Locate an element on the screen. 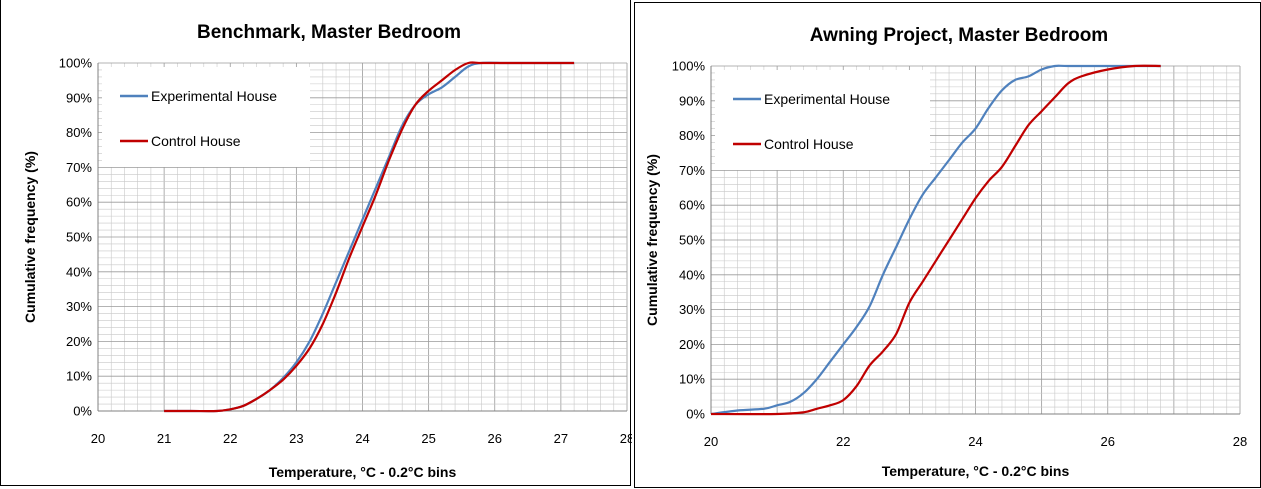 Image resolution: width=1261 pixels, height=489 pixels. x-tick-label: 25 is located at coordinates (428, 438).